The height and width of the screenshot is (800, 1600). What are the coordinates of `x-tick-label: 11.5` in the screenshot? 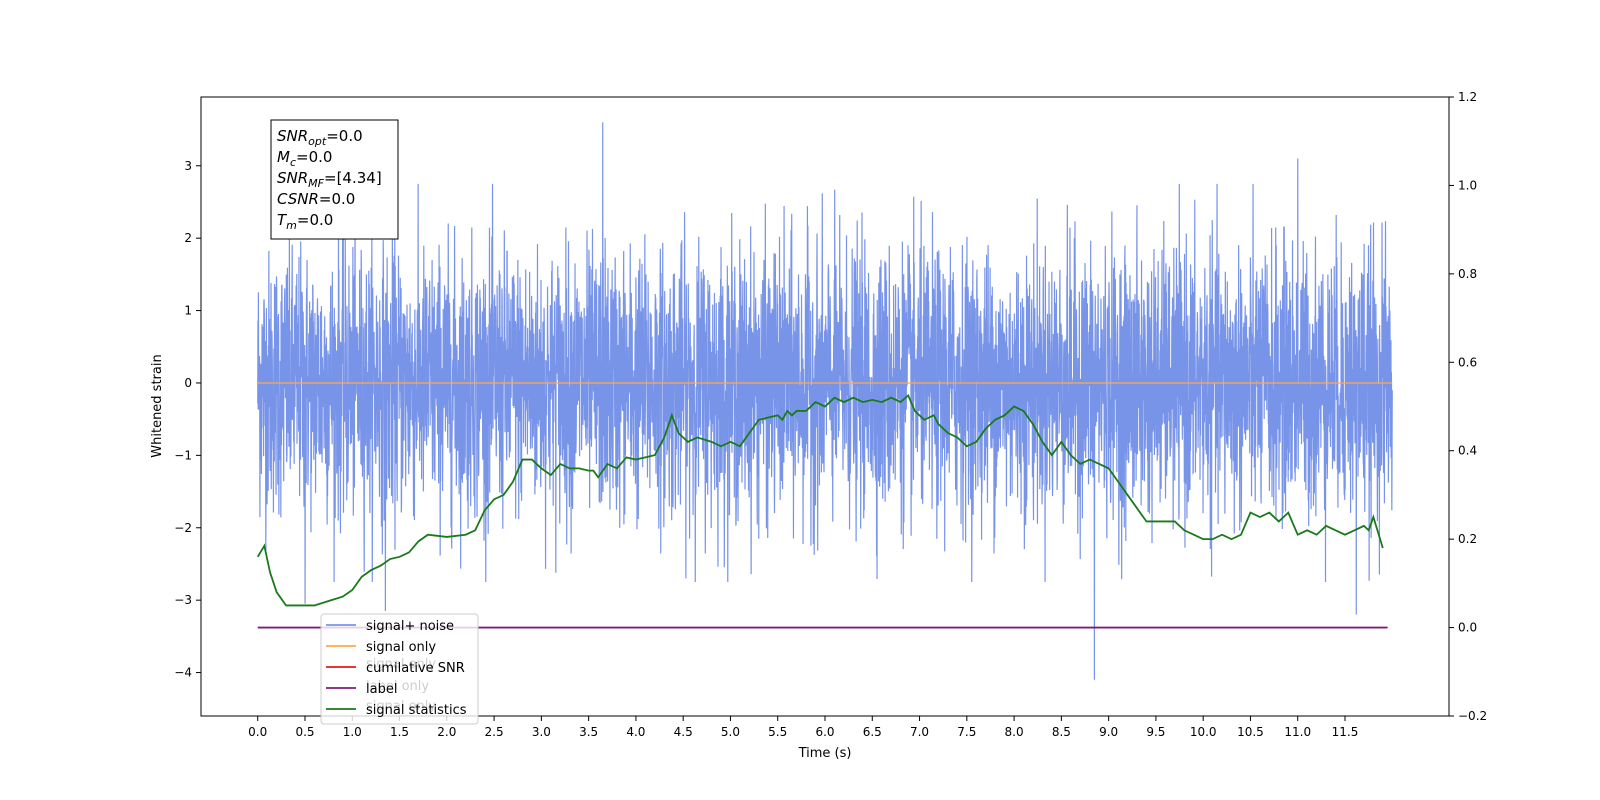 It's located at (1345, 732).